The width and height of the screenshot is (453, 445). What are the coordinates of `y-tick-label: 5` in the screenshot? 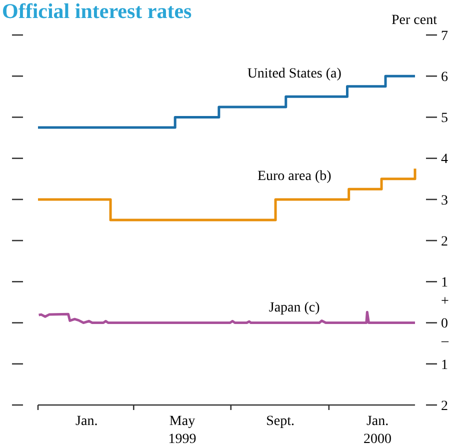 It's located at (444, 118).